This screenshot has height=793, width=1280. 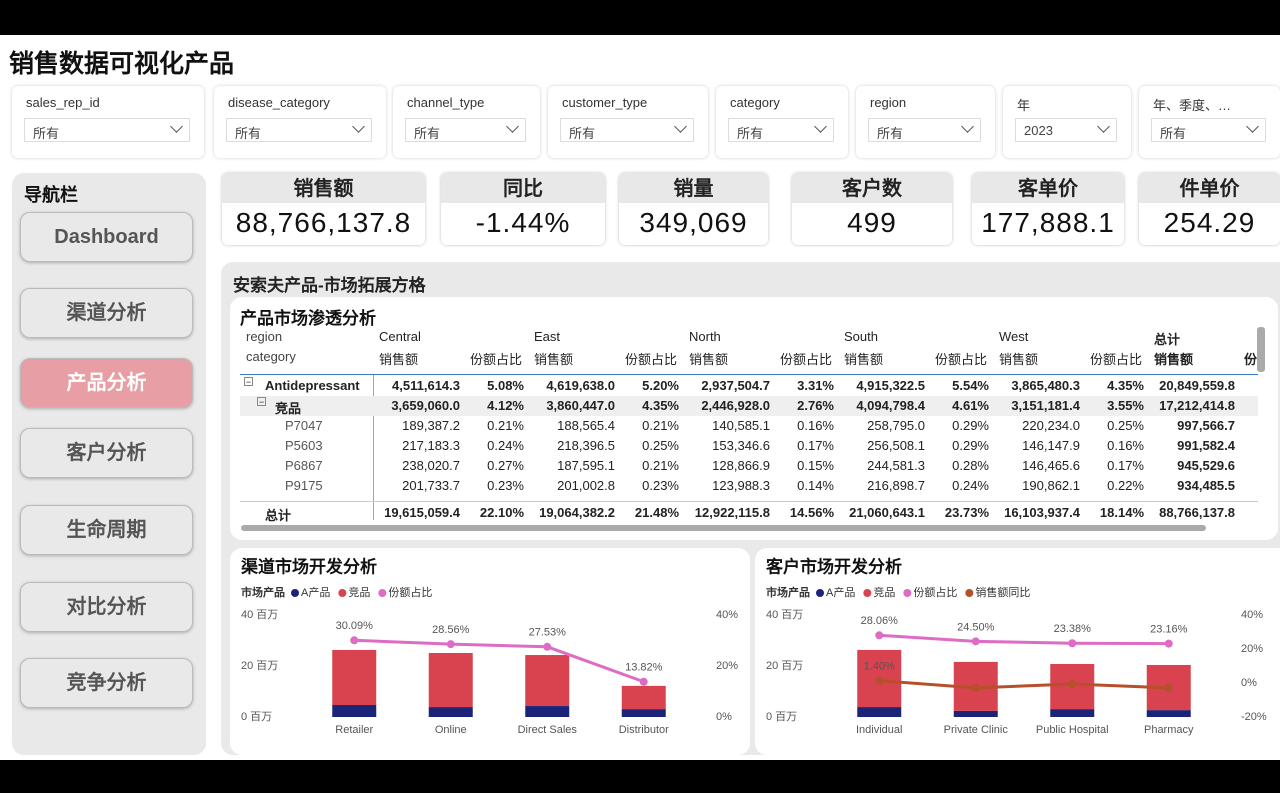 What do you see at coordinates (431, 445) in the screenshot?
I see `table-cell: 217,183.3` at bounding box center [431, 445].